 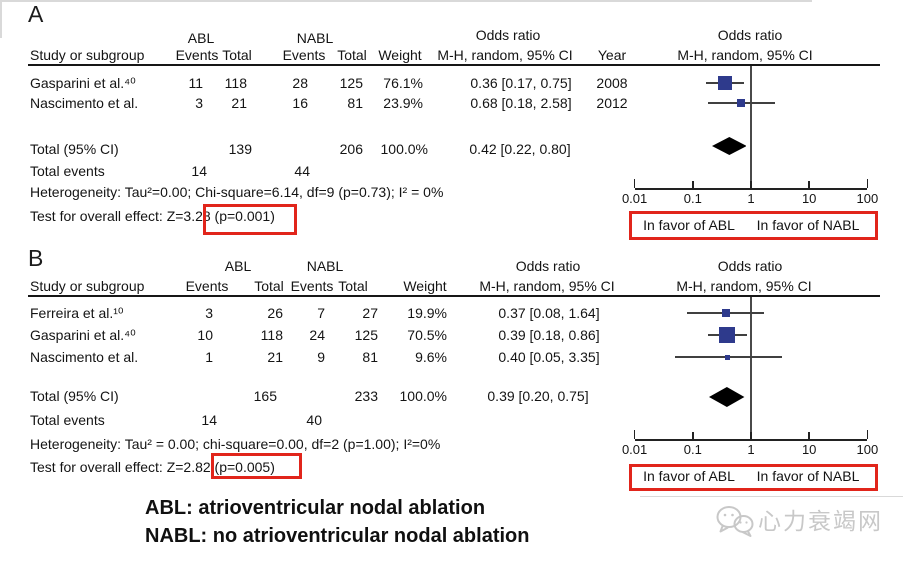 I want to click on panel-b-total-abl: 165, so click(x=265, y=396).